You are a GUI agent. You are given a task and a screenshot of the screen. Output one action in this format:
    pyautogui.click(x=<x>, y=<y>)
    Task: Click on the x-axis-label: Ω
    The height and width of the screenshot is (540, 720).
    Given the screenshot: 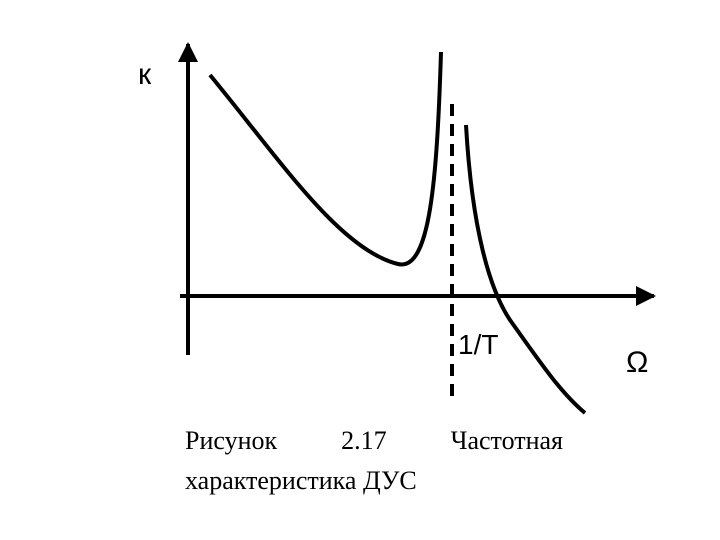 What is the action you would take?
    pyautogui.click(x=637, y=362)
    